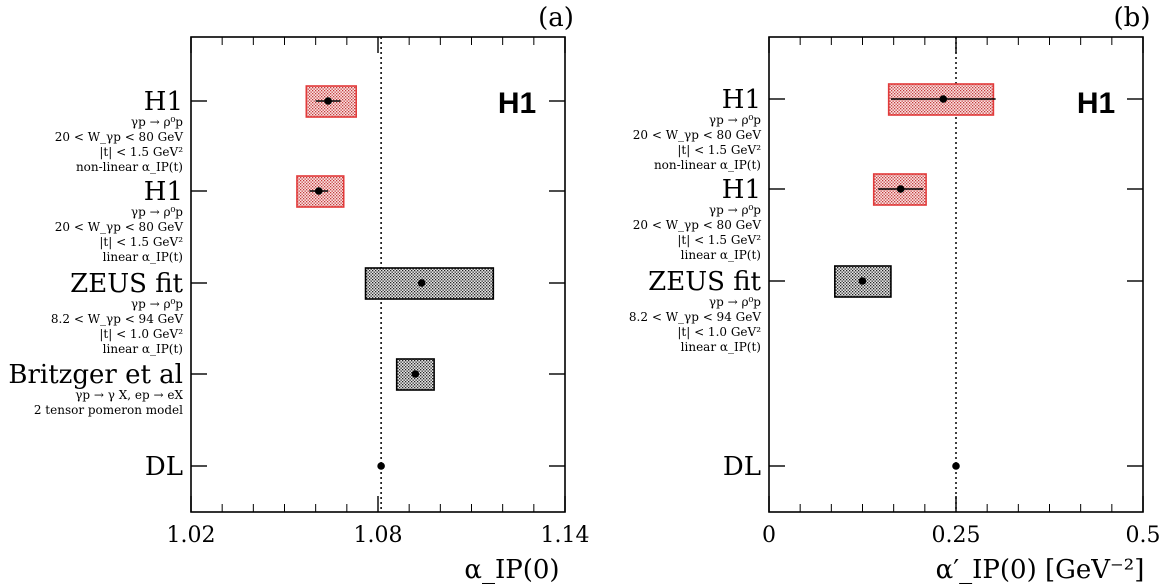 The width and height of the screenshot is (1166, 586). I want to click on panel-a-row-label: ZEUS fit, so click(126, 284).